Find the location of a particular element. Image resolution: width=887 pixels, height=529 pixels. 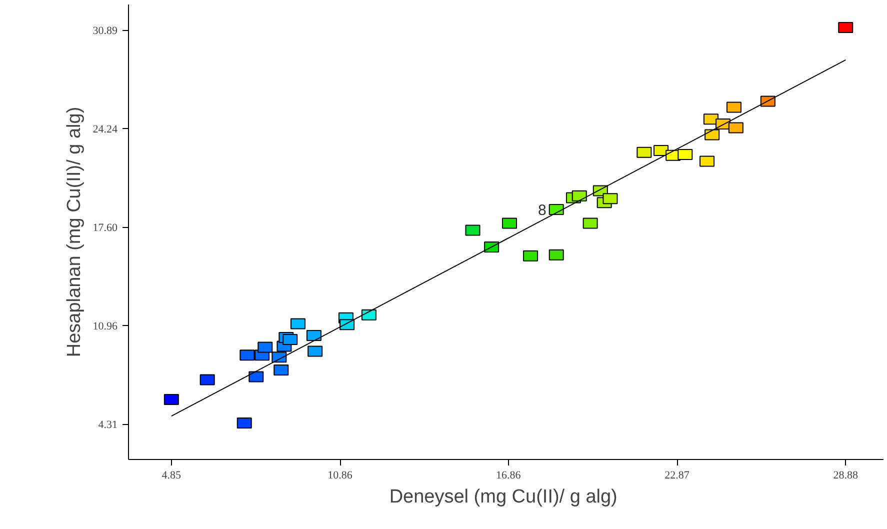

x-tick-label: 4.85 is located at coordinates (172, 476).